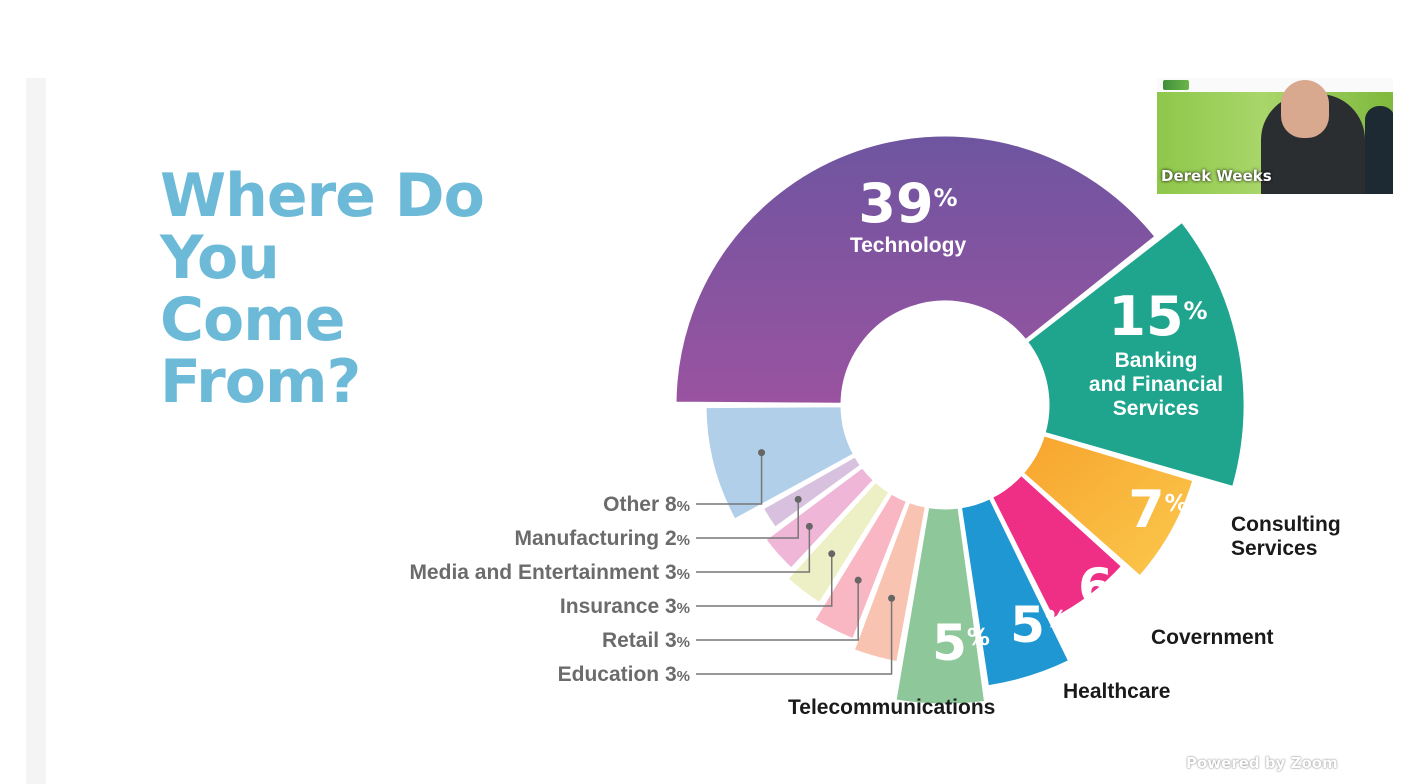 The height and width of the screenshot is (784, 1420). I want to click on leader-dot-retail, so click(858, 580).